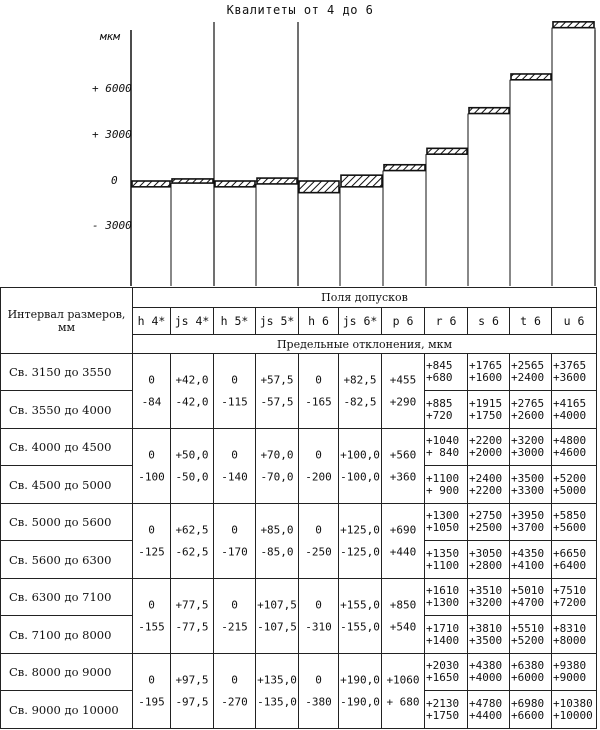 The height and width of the screenshot is (730, 600). I want to click on upper-deviation: +1710, so click(443, 628).